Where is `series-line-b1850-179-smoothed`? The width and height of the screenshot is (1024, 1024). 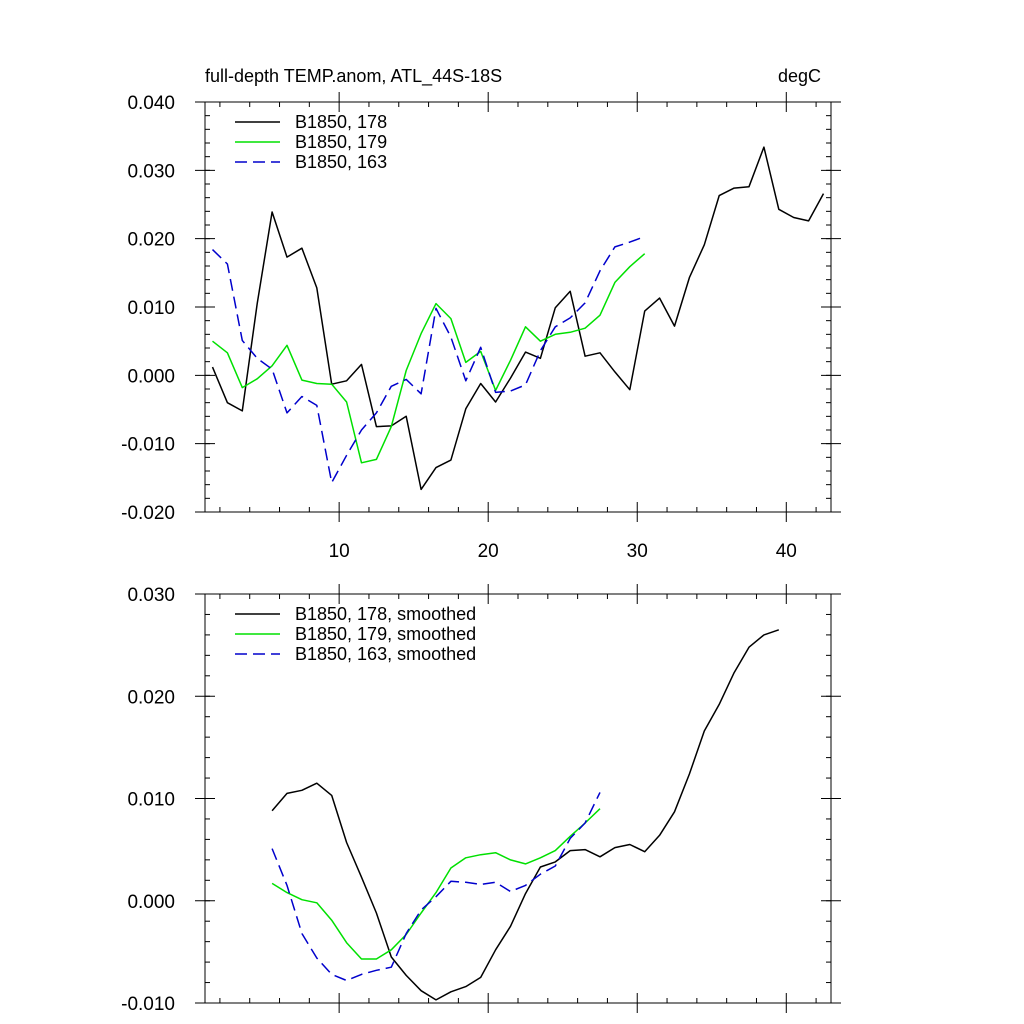
series-line-b1850-179-smoothed is located at coordinates (436, 884).